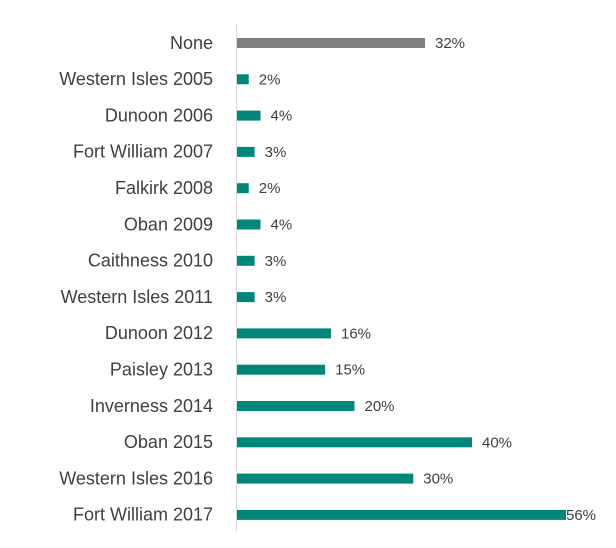 Image resolution: width=616 pixels, height=548 pixels. What do you see at coordinates (151, 406) in the screenshot?
I see `category-label: Inverness 2014` at bounding box center [151, 406].